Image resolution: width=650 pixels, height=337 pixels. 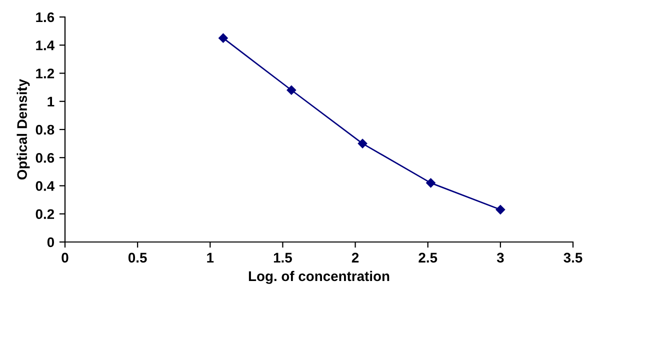 What do you see at coordinates (137, 257) in the screenshot?
I see `x-tick-label: 0.5` at bounding box center [137, 257].